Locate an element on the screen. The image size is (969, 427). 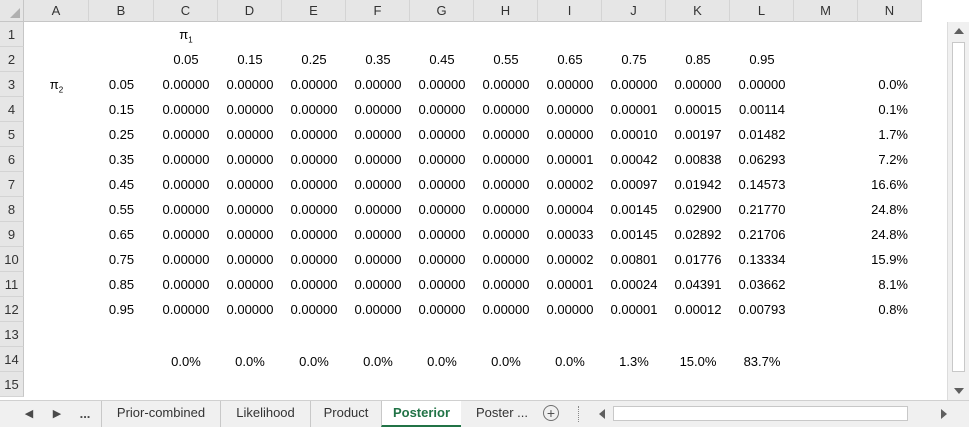
row-total-cell: 8.1% is located at coordinates (893, 284).